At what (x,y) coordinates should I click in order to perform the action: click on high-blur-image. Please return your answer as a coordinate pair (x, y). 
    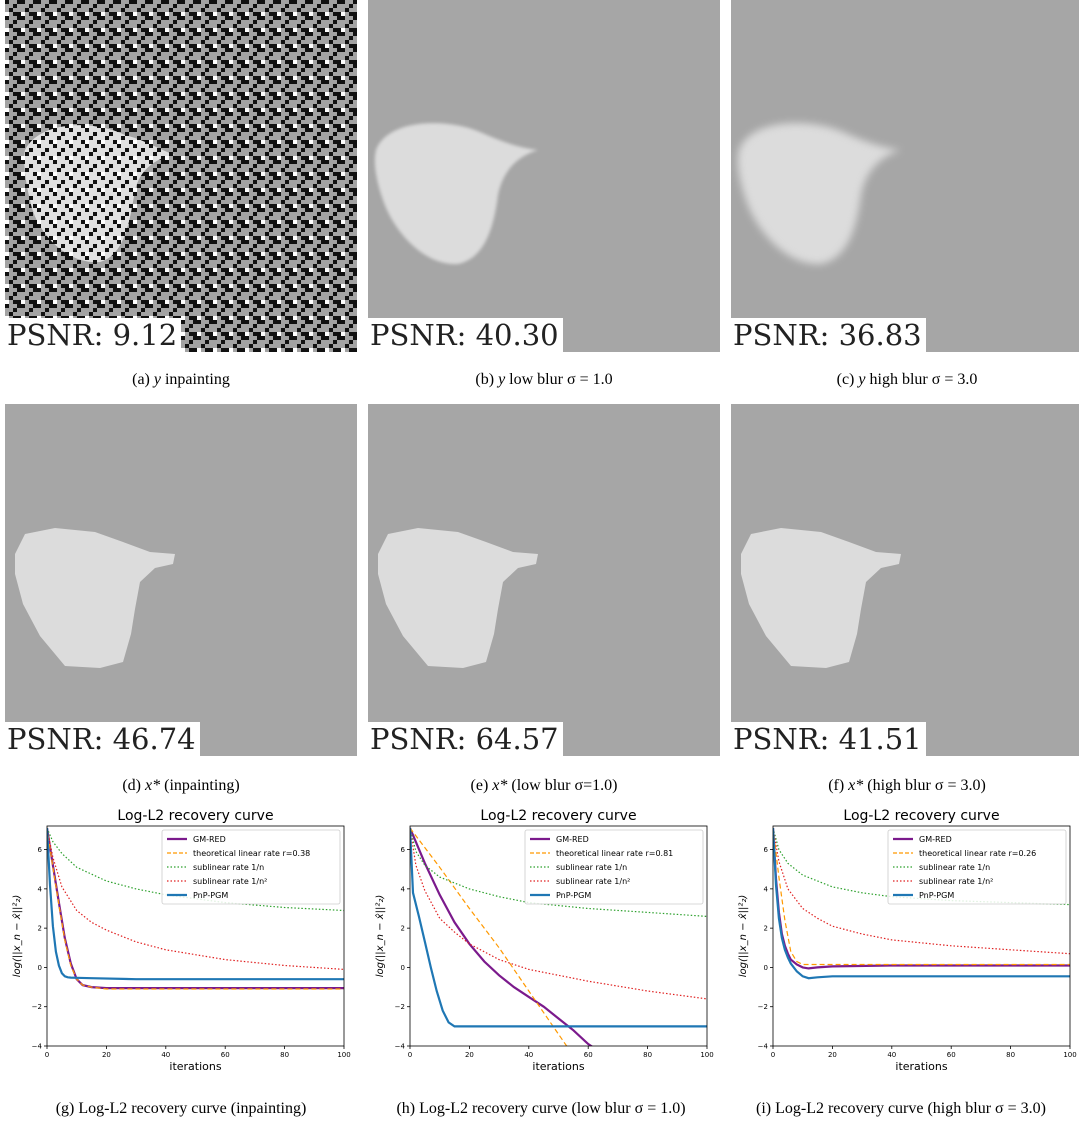
    Looking at the image, I should click on (819, 194).